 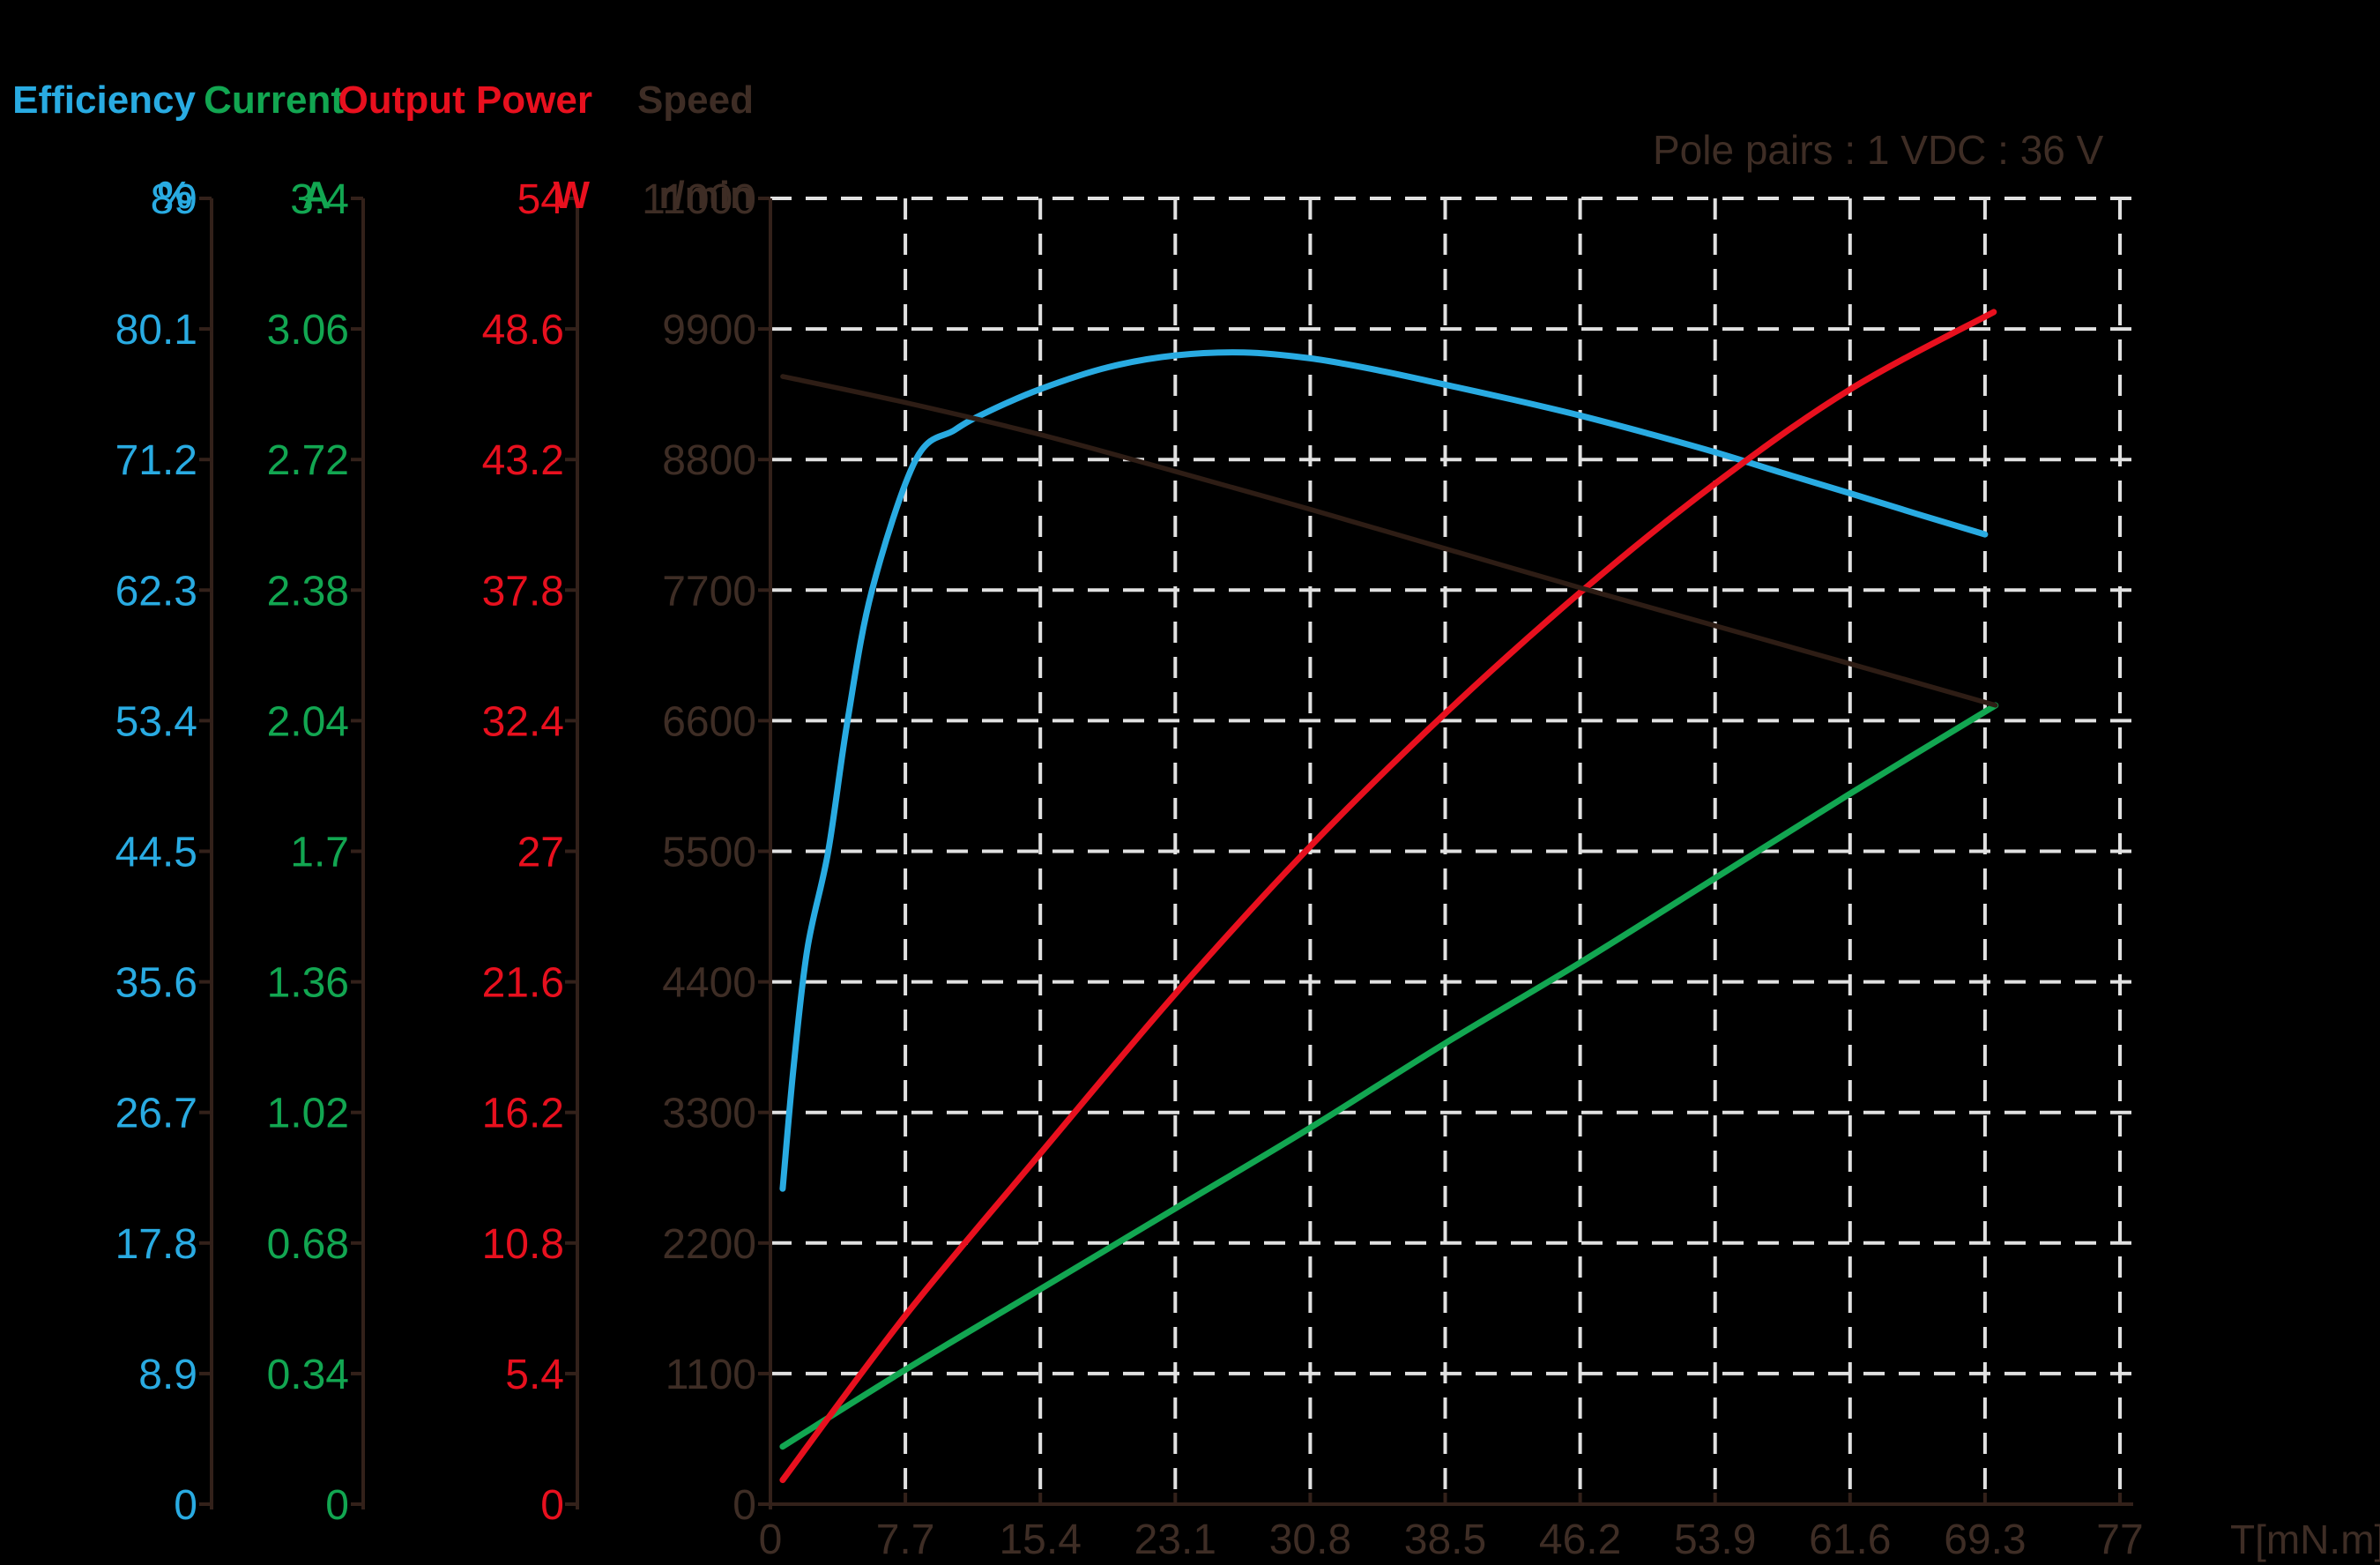 What do you see at coordinates (905, 1540) in the screenshot?
I see `x-tick-label: 7.7` at bounding box center [905, 1540].